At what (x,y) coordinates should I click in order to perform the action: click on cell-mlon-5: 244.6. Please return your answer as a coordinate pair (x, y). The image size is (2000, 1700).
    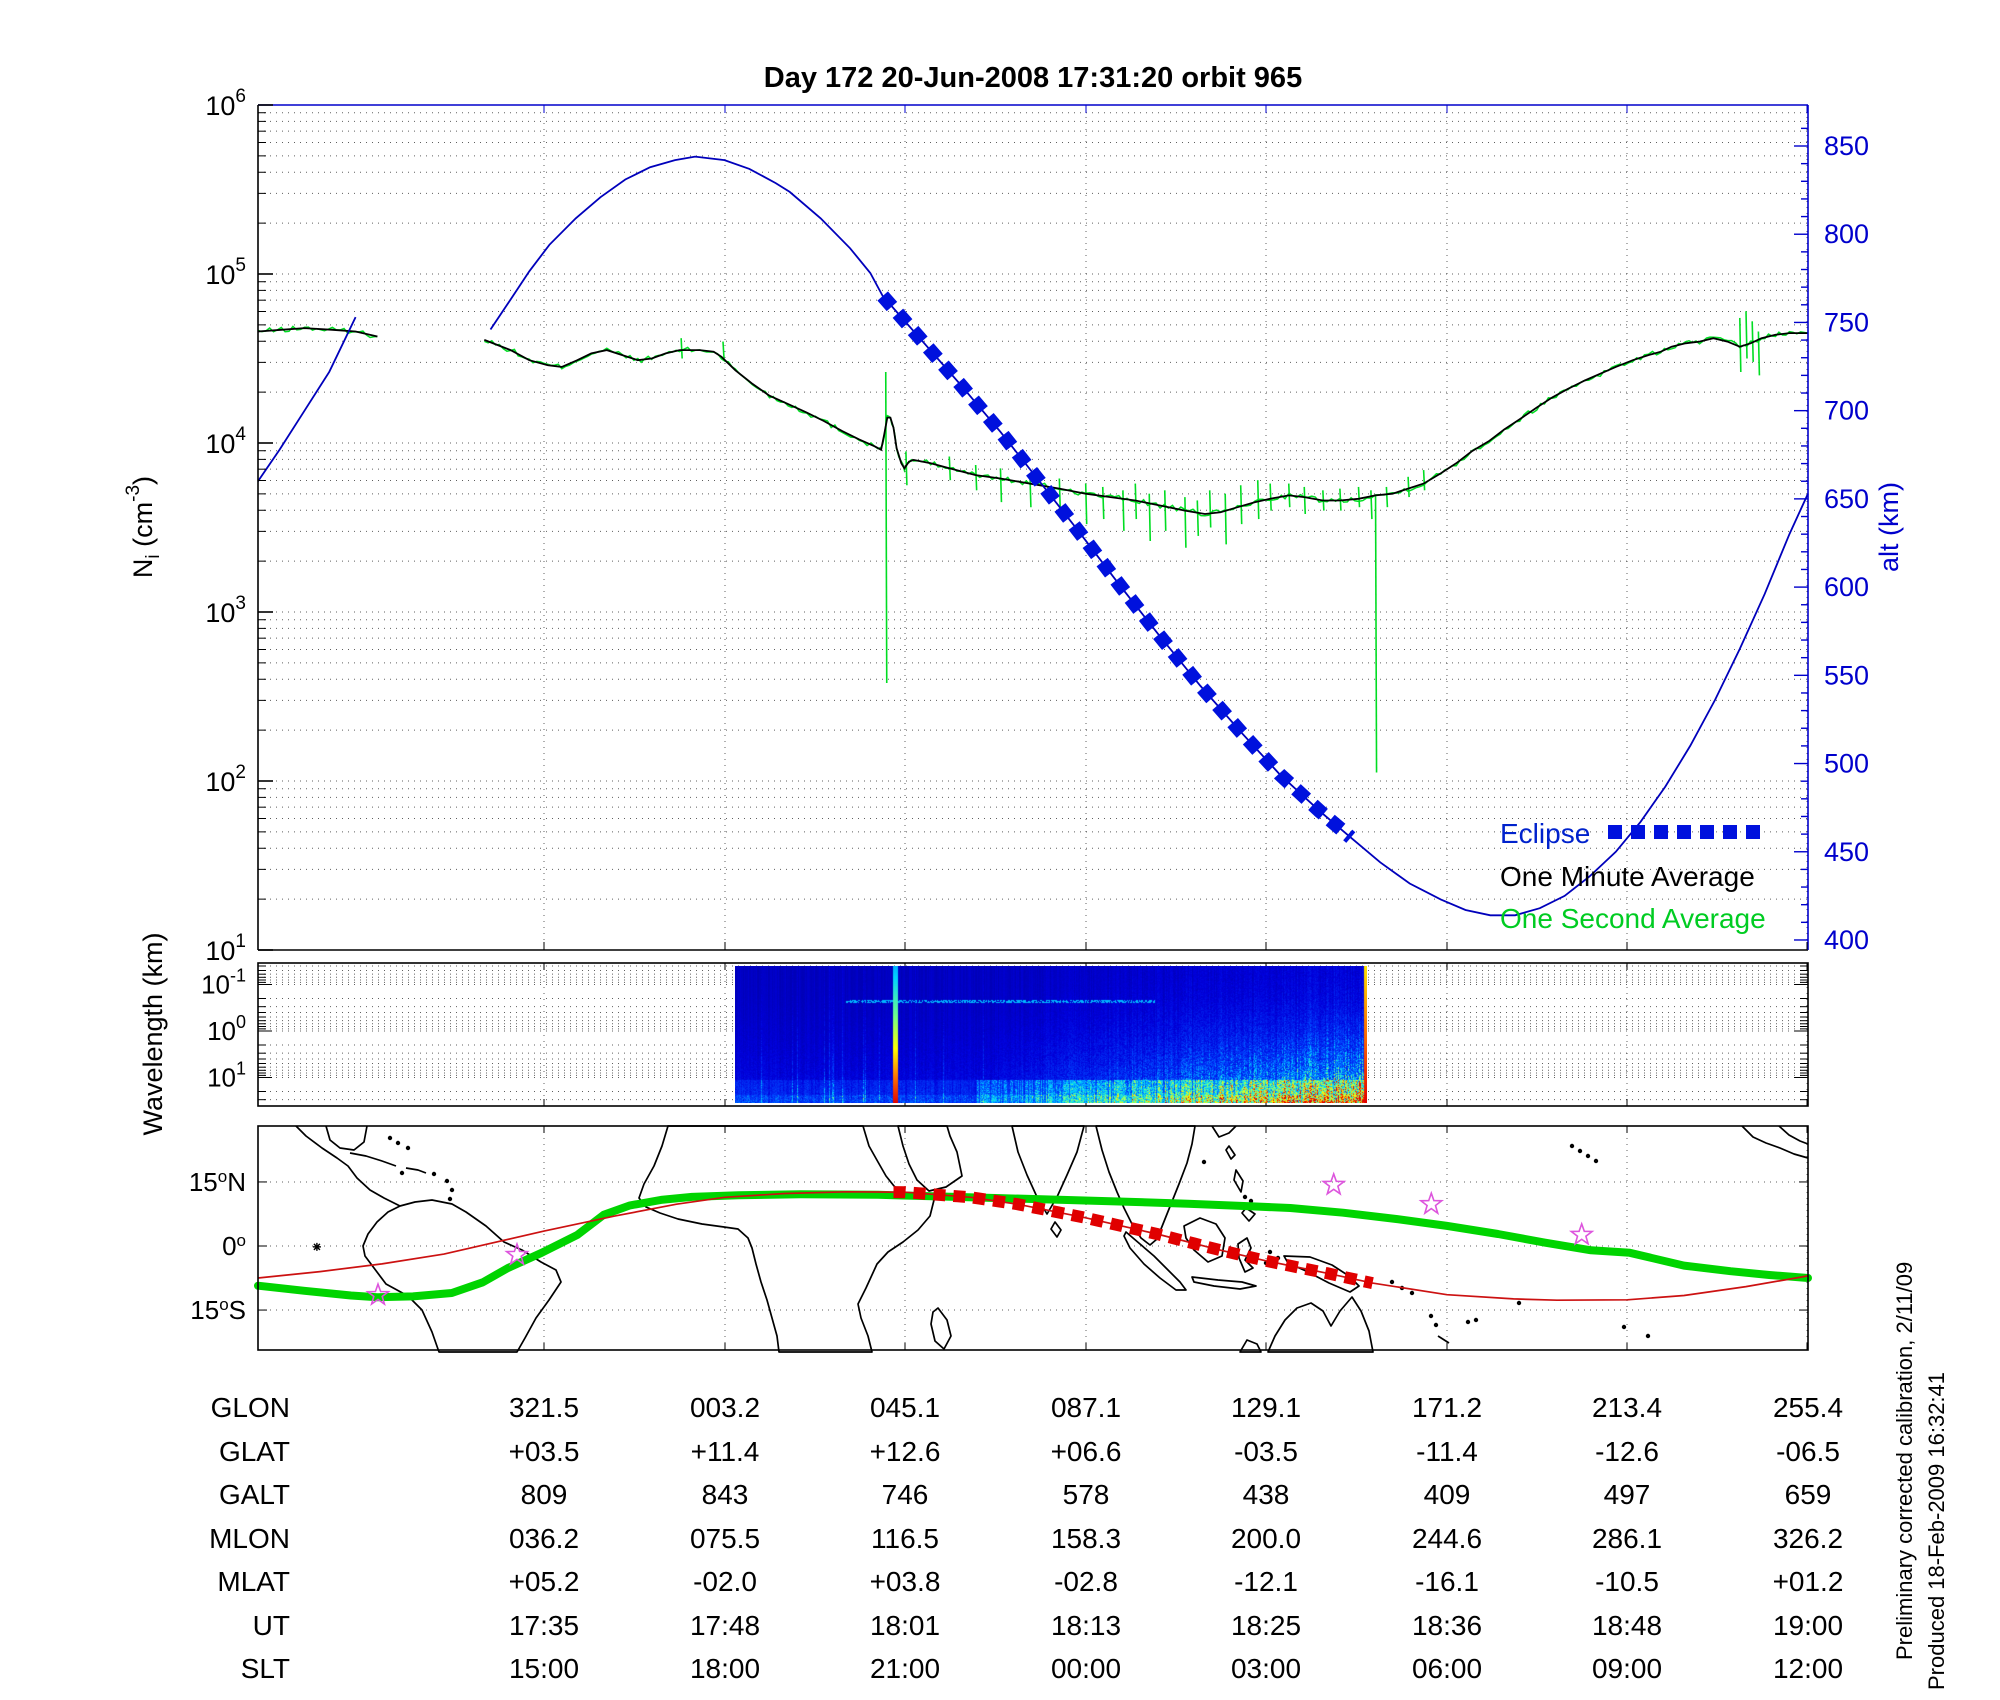
    Looking at the image, I should click on (1447, 1538).